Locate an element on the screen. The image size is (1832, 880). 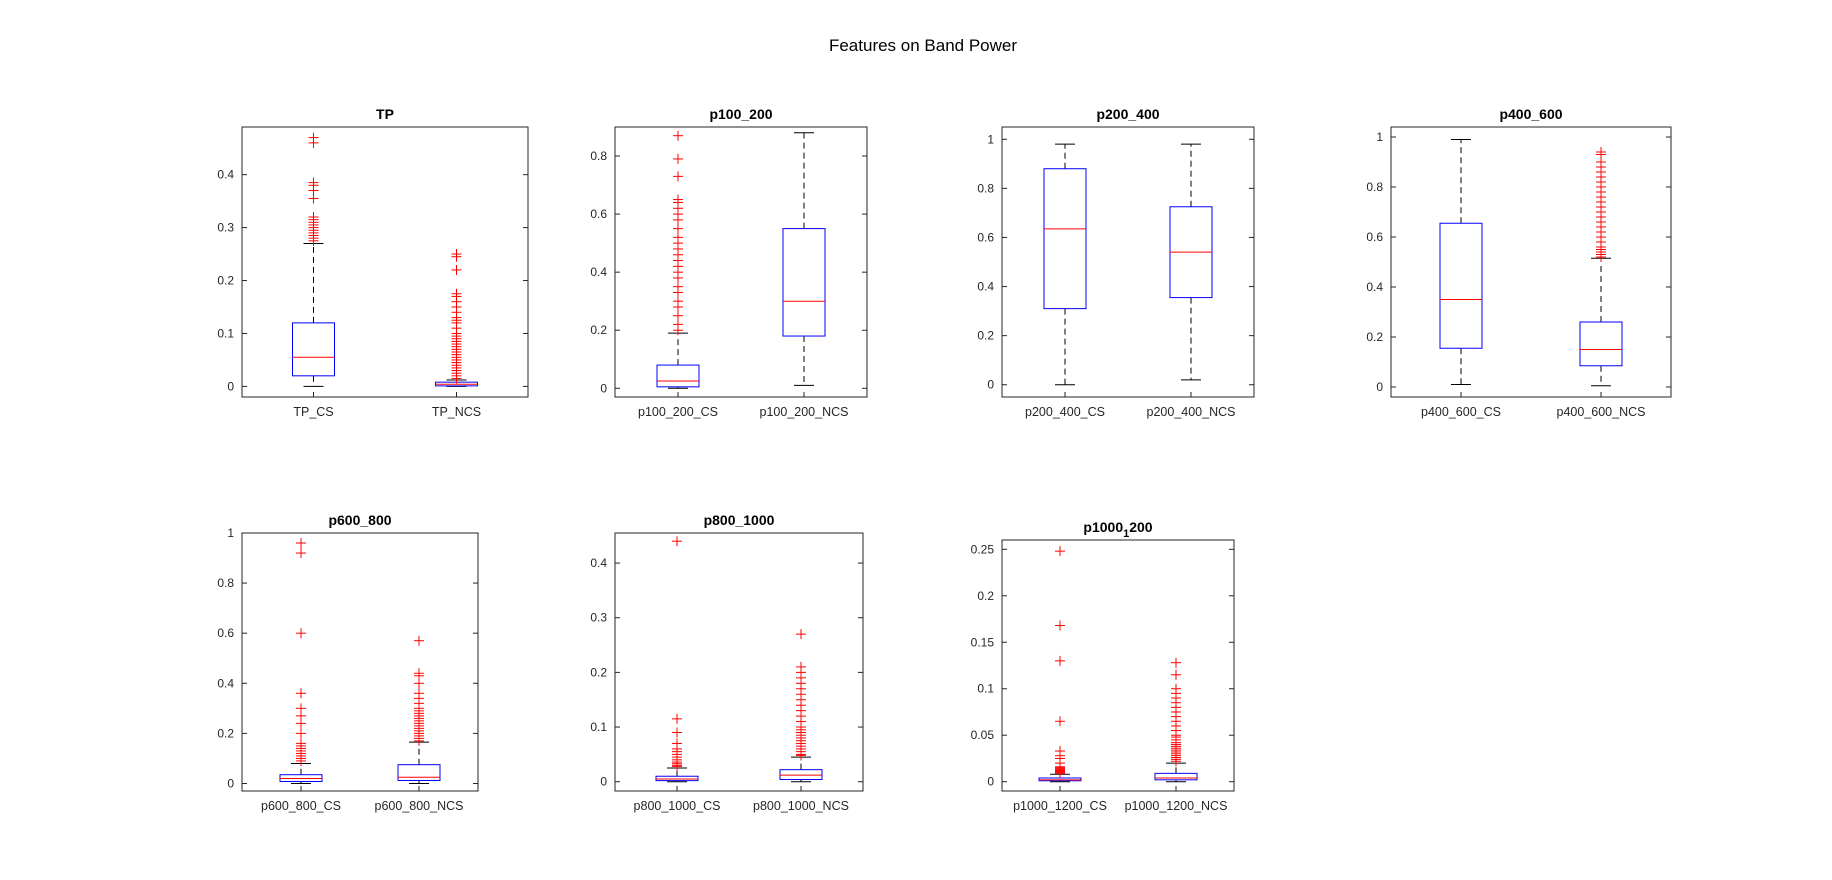
subplot-title: p100_200 is located at coordinates (740, 114).